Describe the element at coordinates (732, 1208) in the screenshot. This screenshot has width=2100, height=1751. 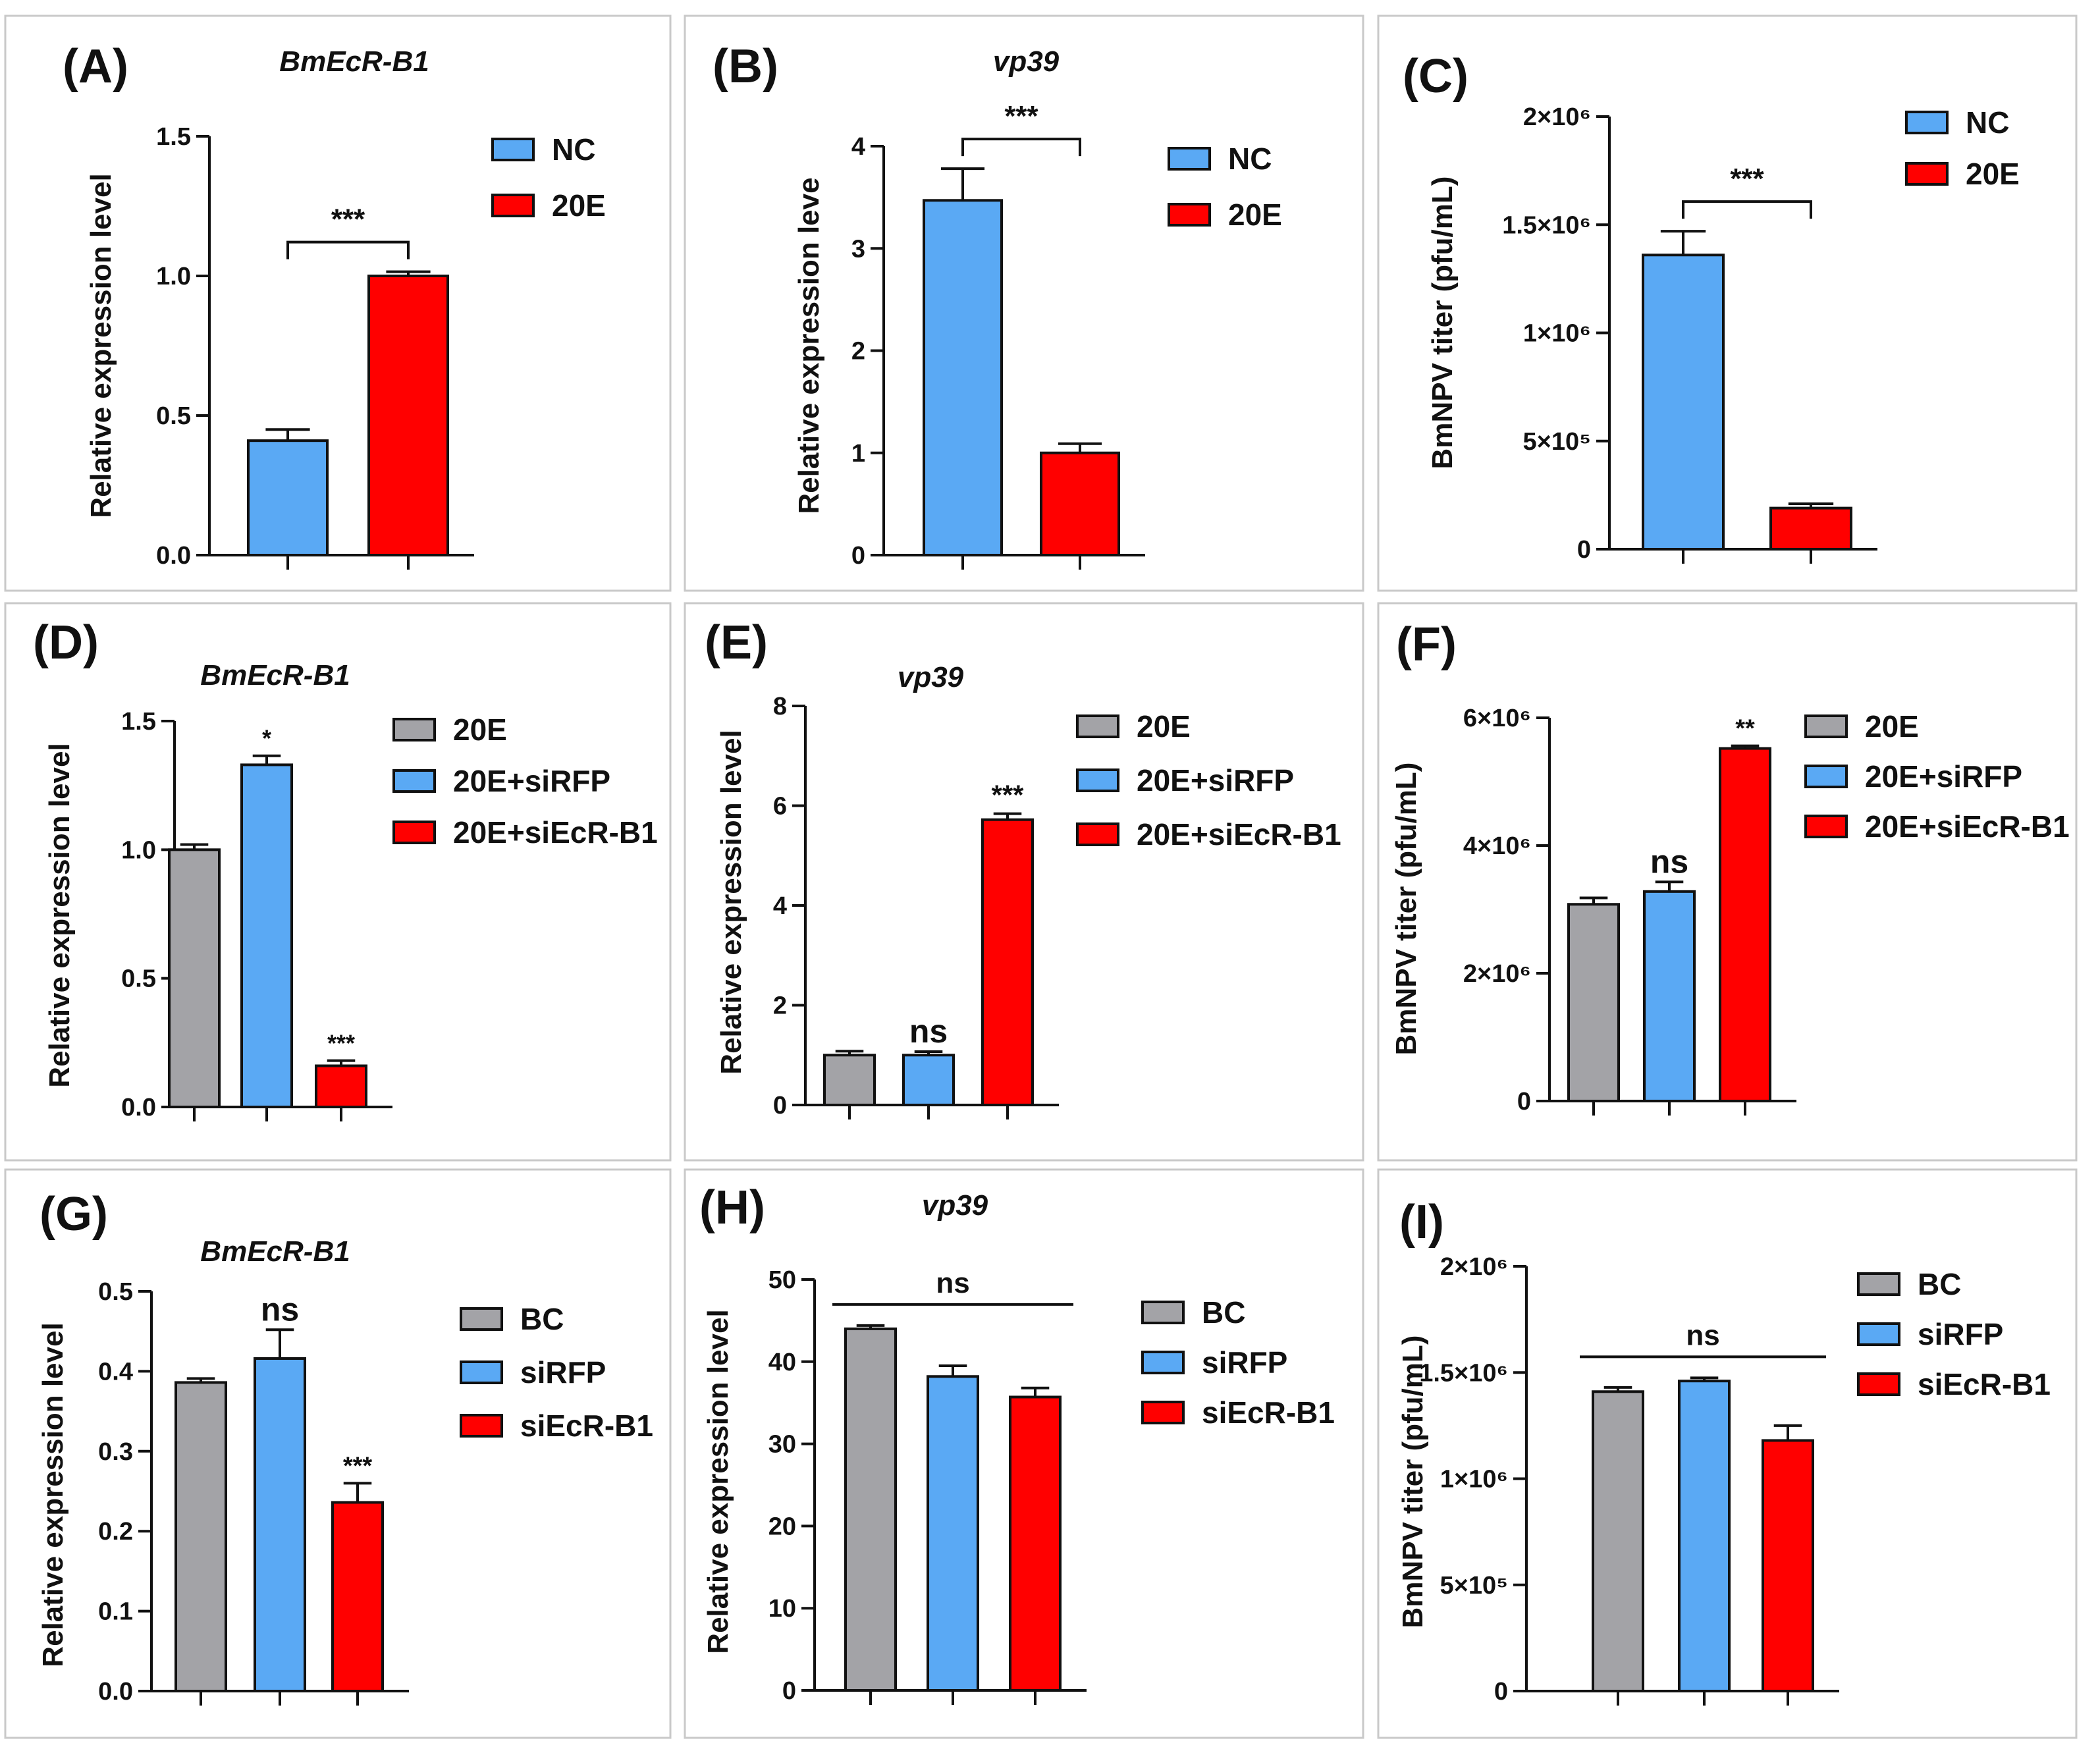
I see `panel-label: (H)` at that location.